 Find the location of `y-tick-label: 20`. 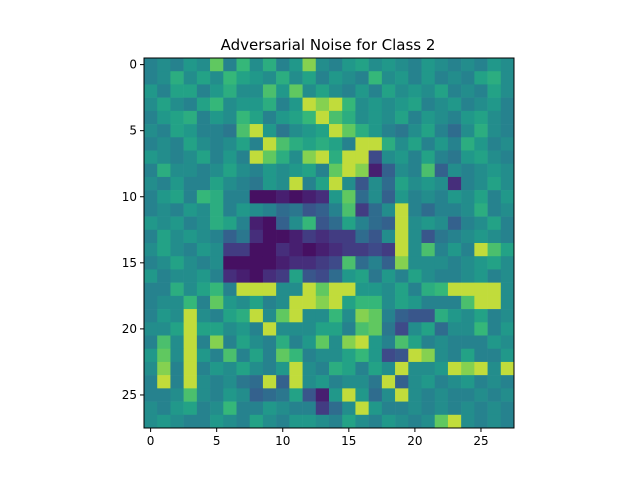

y-tick-label: 20 is located at coordinates (129, 329).